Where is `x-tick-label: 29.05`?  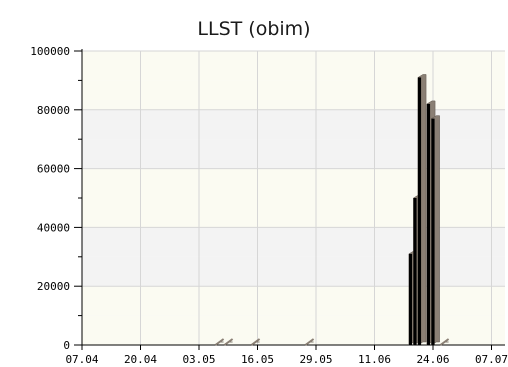
x-tick-label: 29.05 is located at coordinates (315, 359).